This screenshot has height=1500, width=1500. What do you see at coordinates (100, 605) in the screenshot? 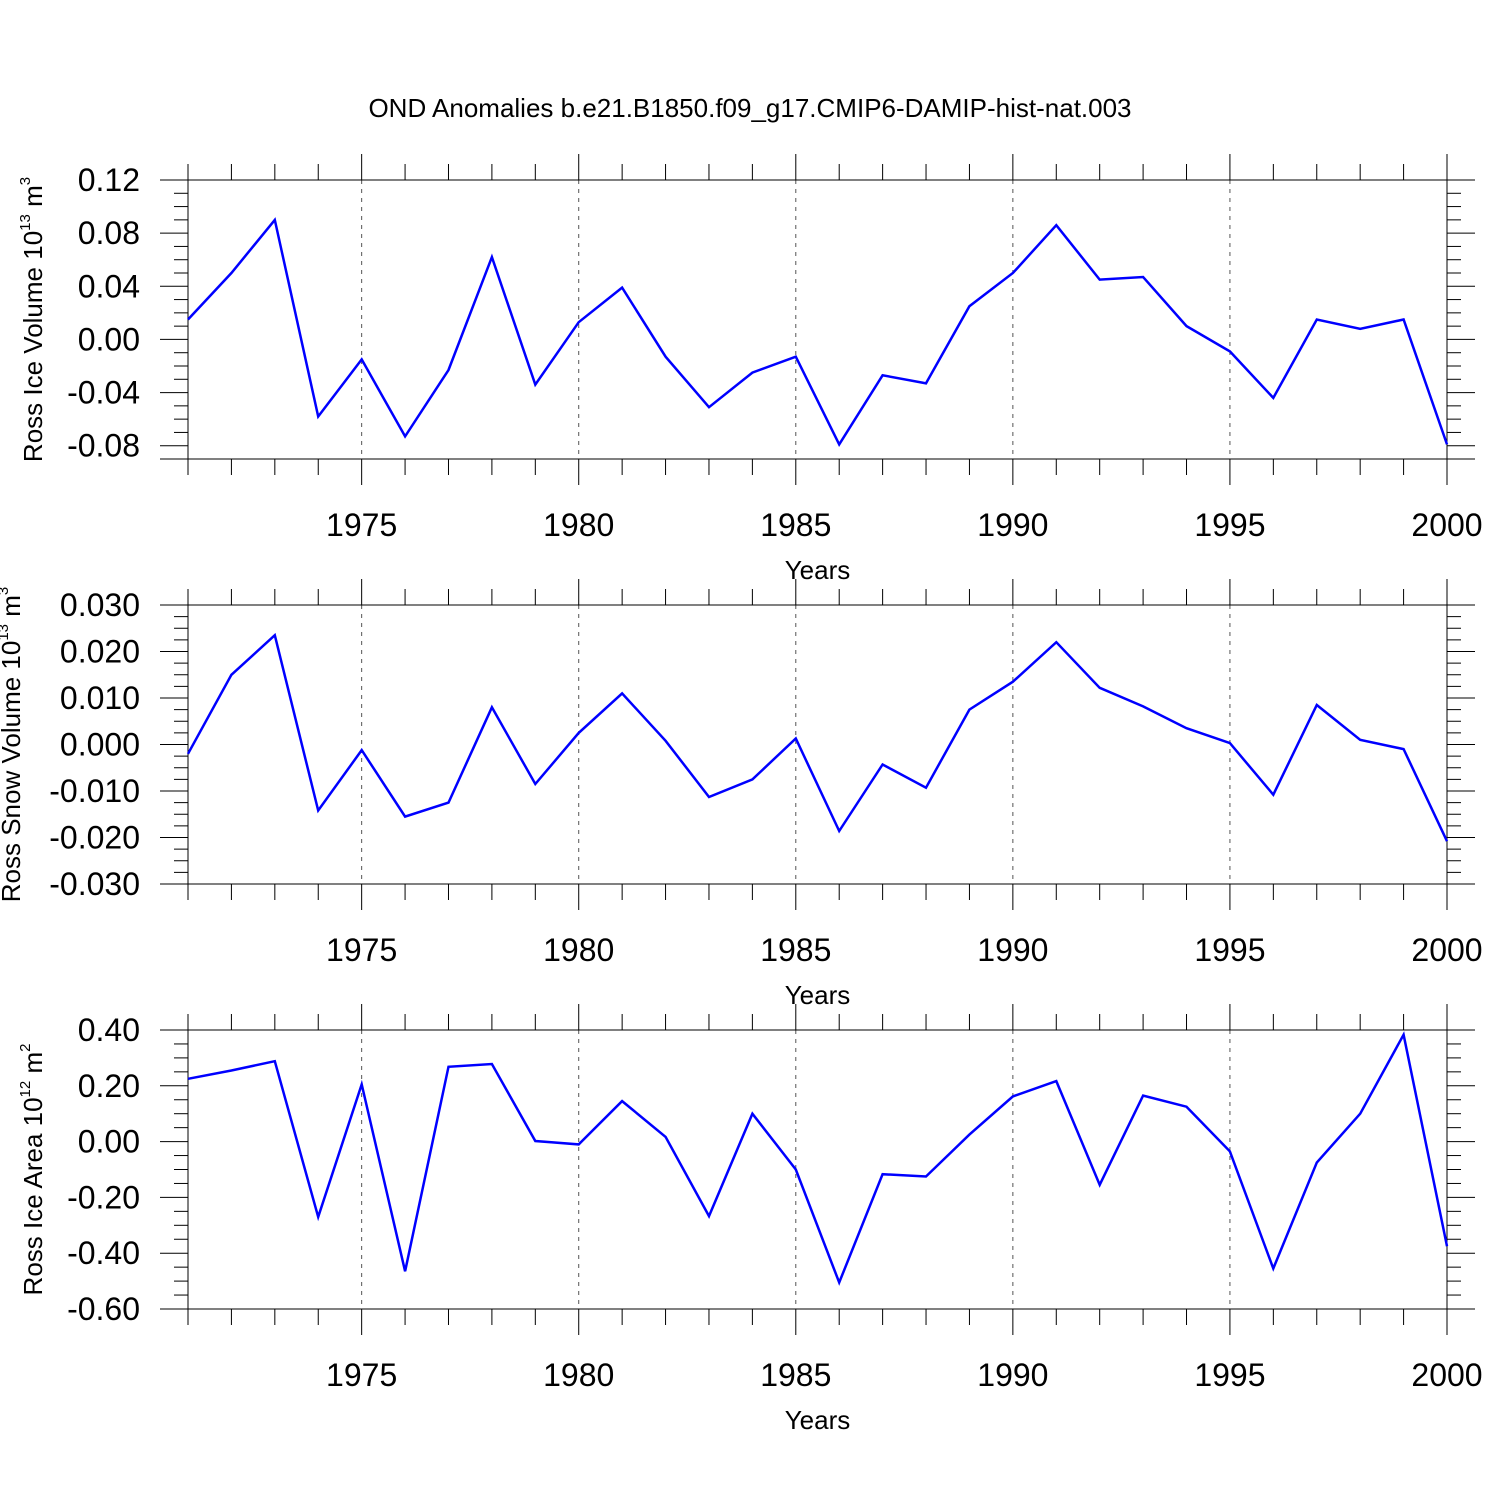
I see `y-tick-label: 0.030` at bounding box center [100, 605].